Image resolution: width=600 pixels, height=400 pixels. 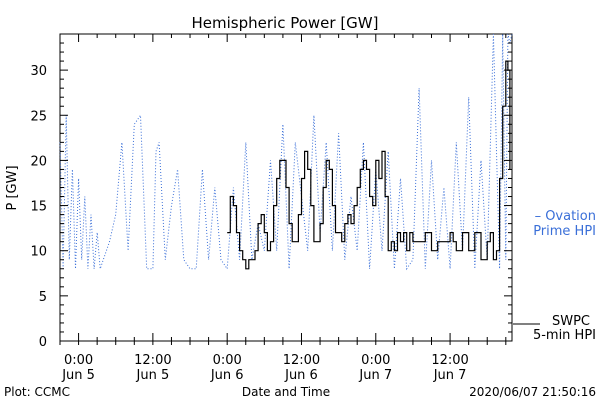 What do you see at coordinates (38, 252) in the screenshot?
I see `y-tick-label: 10` at bounding box center [38, 252].